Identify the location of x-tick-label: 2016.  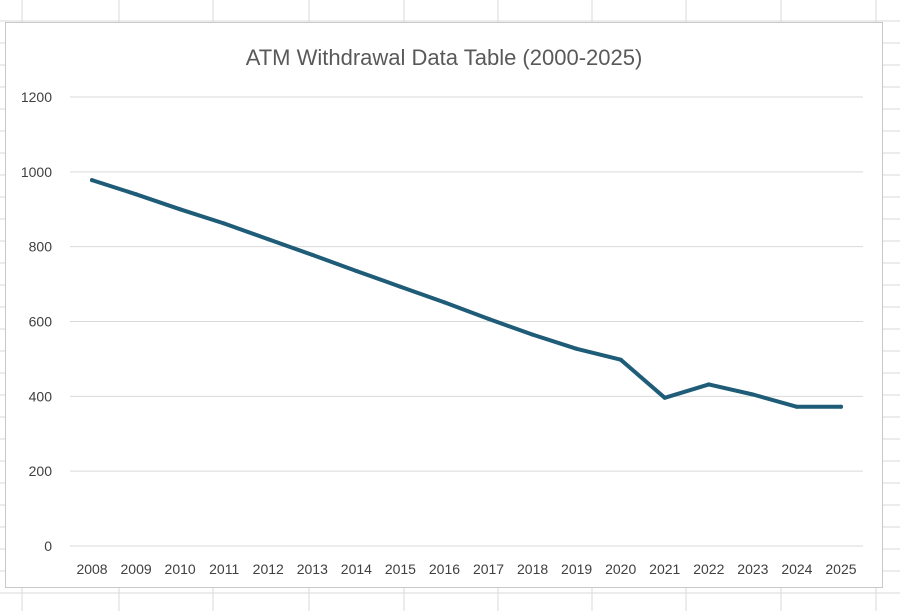
(444, 569).